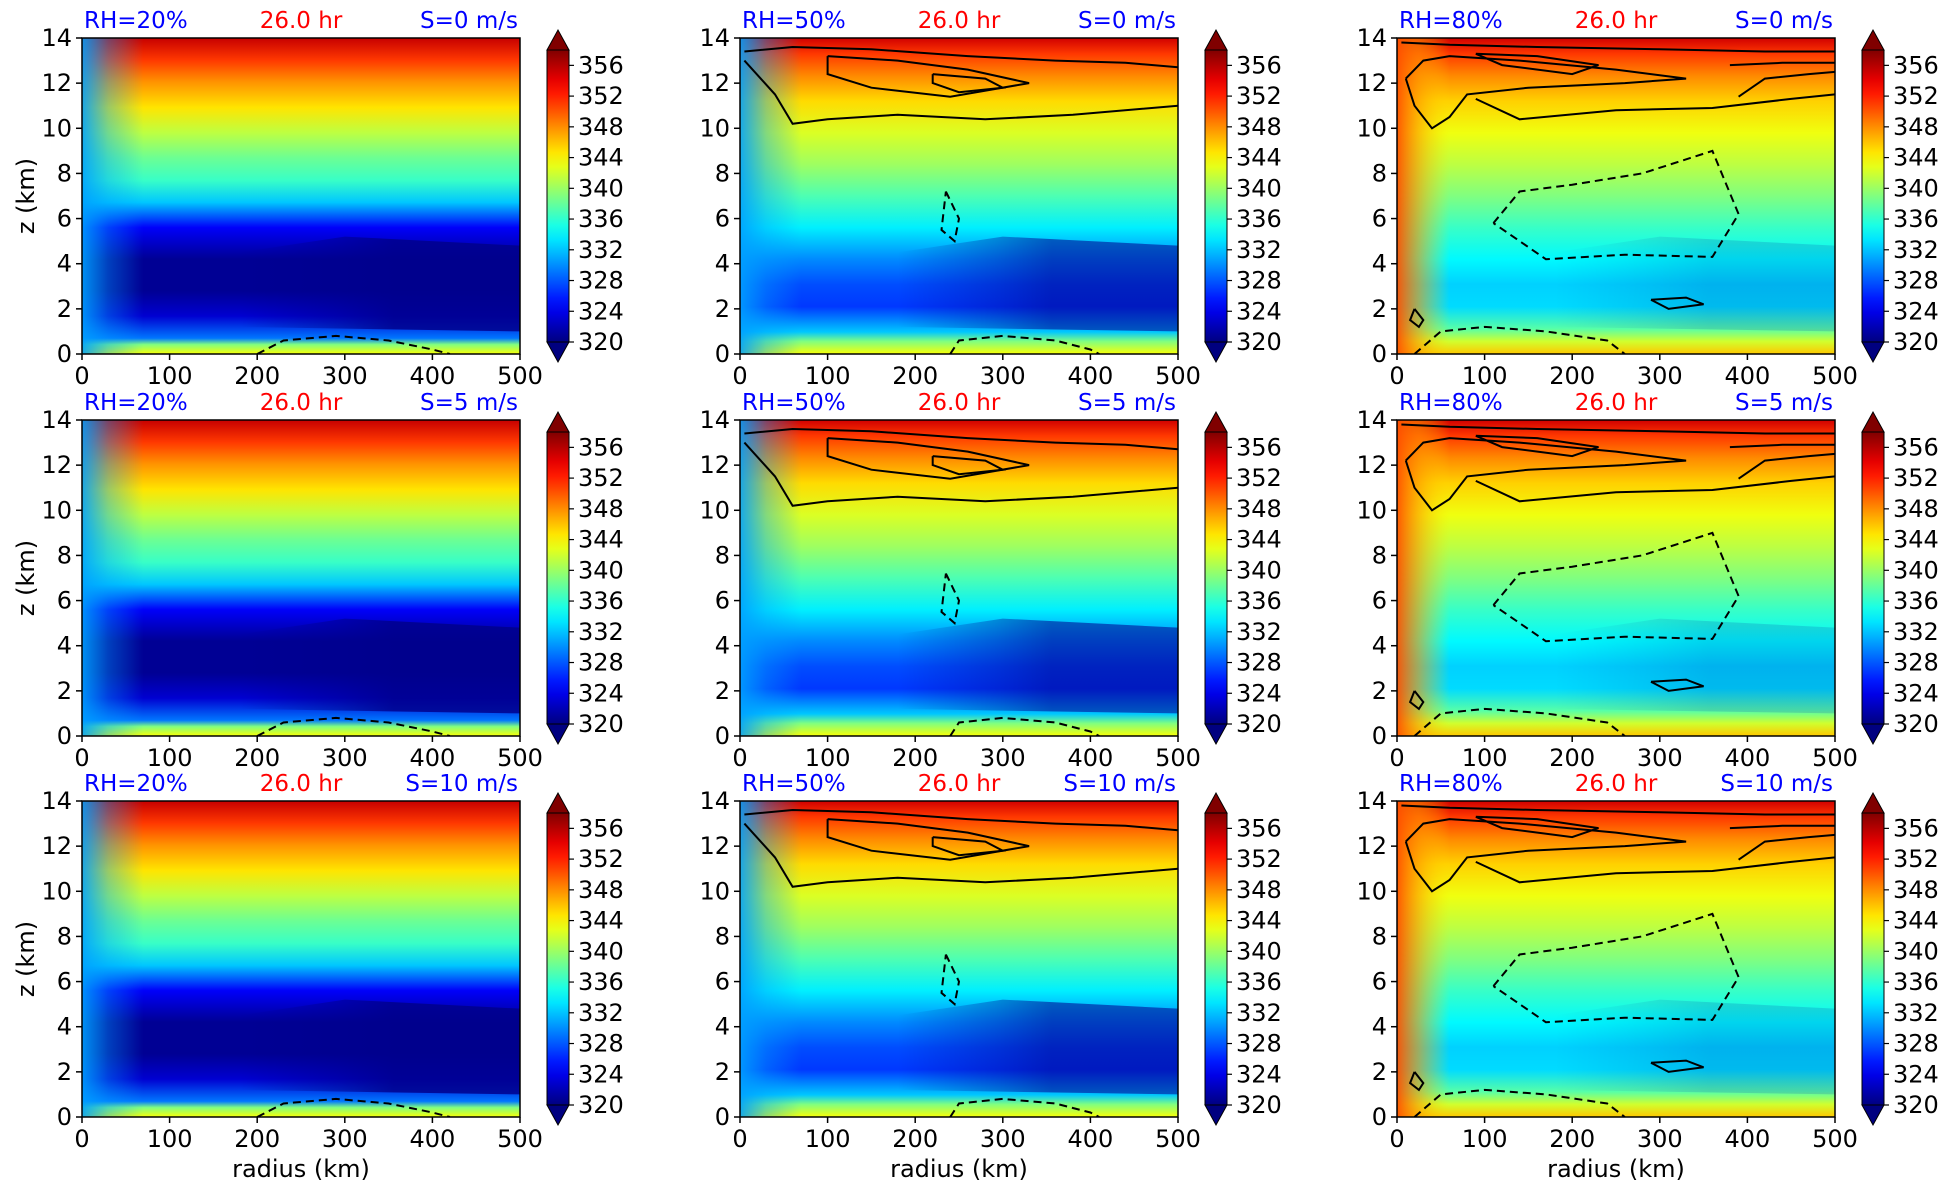  Describe the element at coordinates (1259, 65) in the screenshot. I see `colorbar-tick-label: 356` at that location.